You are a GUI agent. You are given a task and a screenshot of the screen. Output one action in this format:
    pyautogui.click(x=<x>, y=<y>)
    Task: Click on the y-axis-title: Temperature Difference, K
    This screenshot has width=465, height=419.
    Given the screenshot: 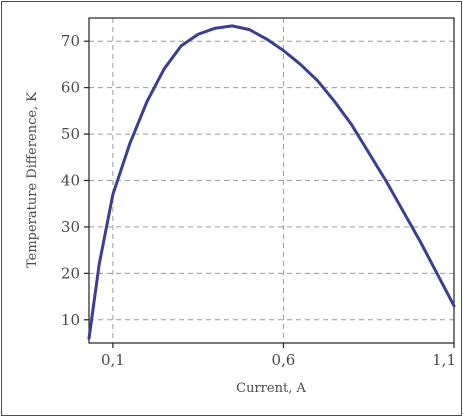 What is the action you would take?
    pyautogui.click(x=32, y=180)
    